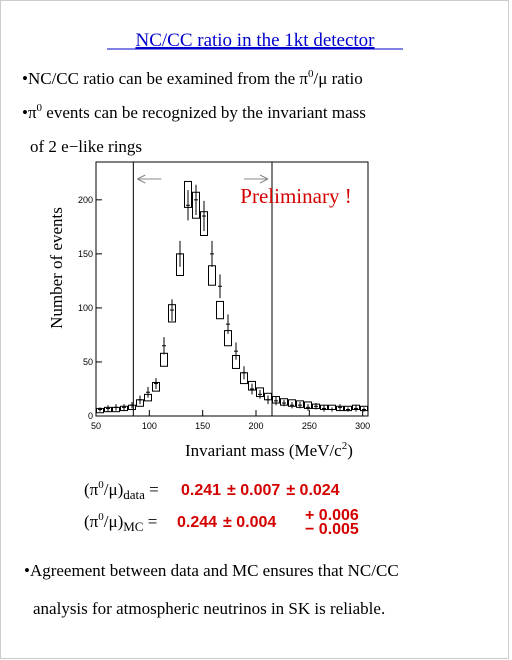 Image resolution: width=512 pixels, height=660 pixels. I want to click on y-tick-label: 200, so click(85, 200).